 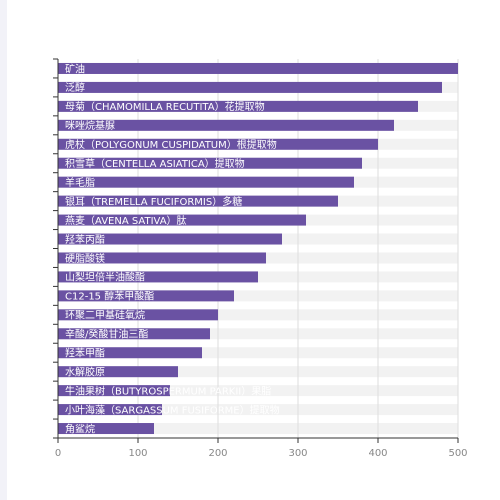 I want to click on bar-label: 山梨坦倍半油酸酯, so click(x=105, y=277).